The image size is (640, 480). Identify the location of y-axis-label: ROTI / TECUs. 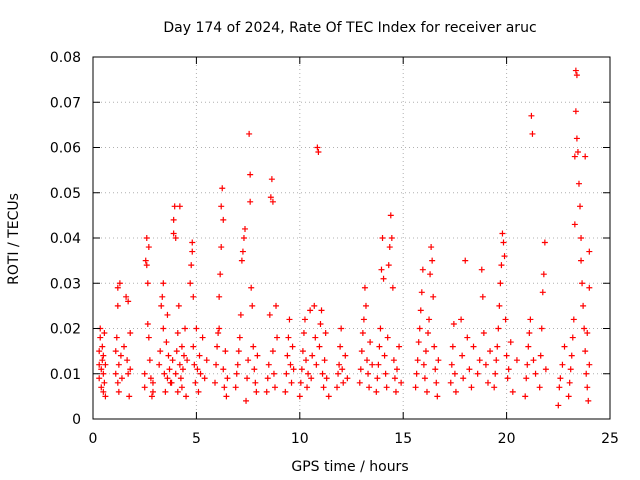
(14, 239).